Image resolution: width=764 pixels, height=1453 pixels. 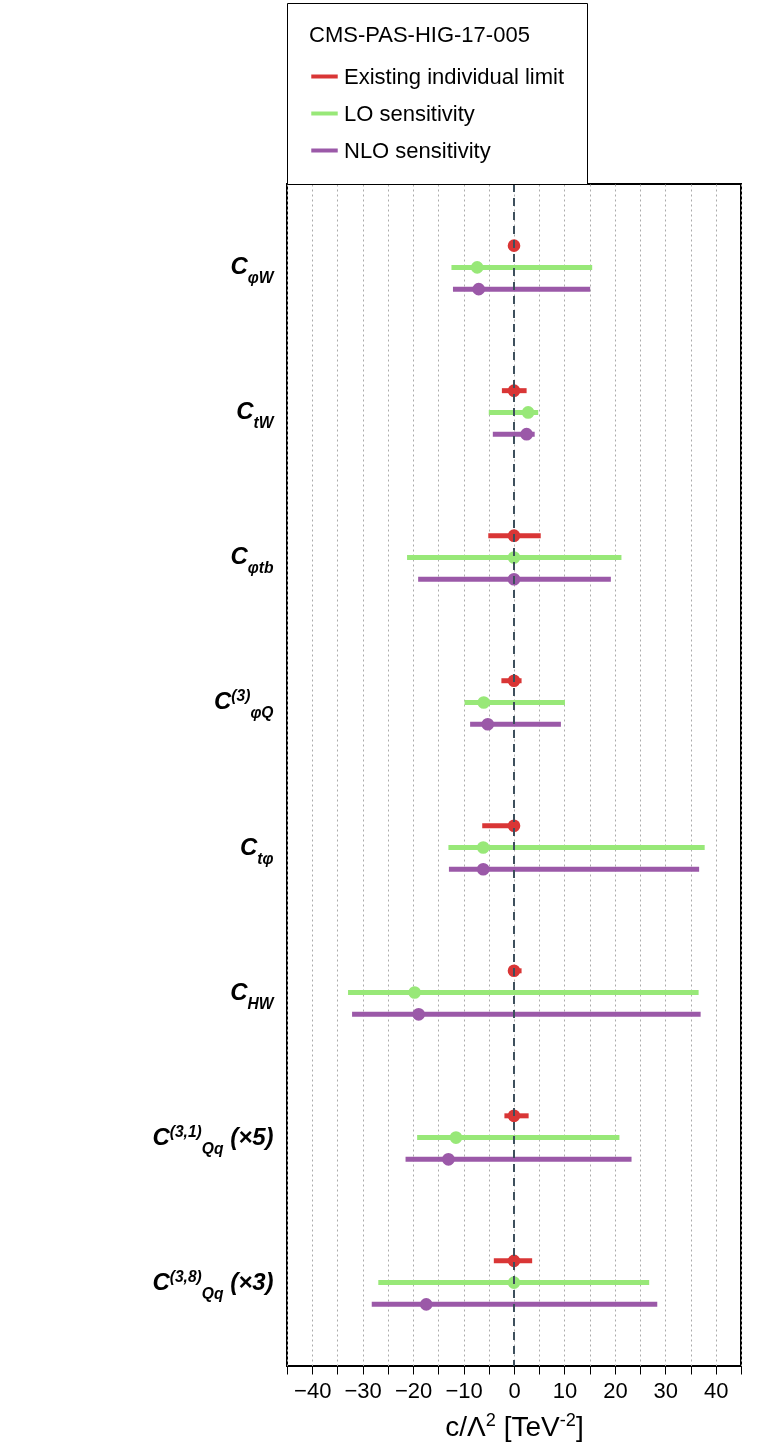 I want to click on x-tick-label: −20, so click(x=413, y=1390).